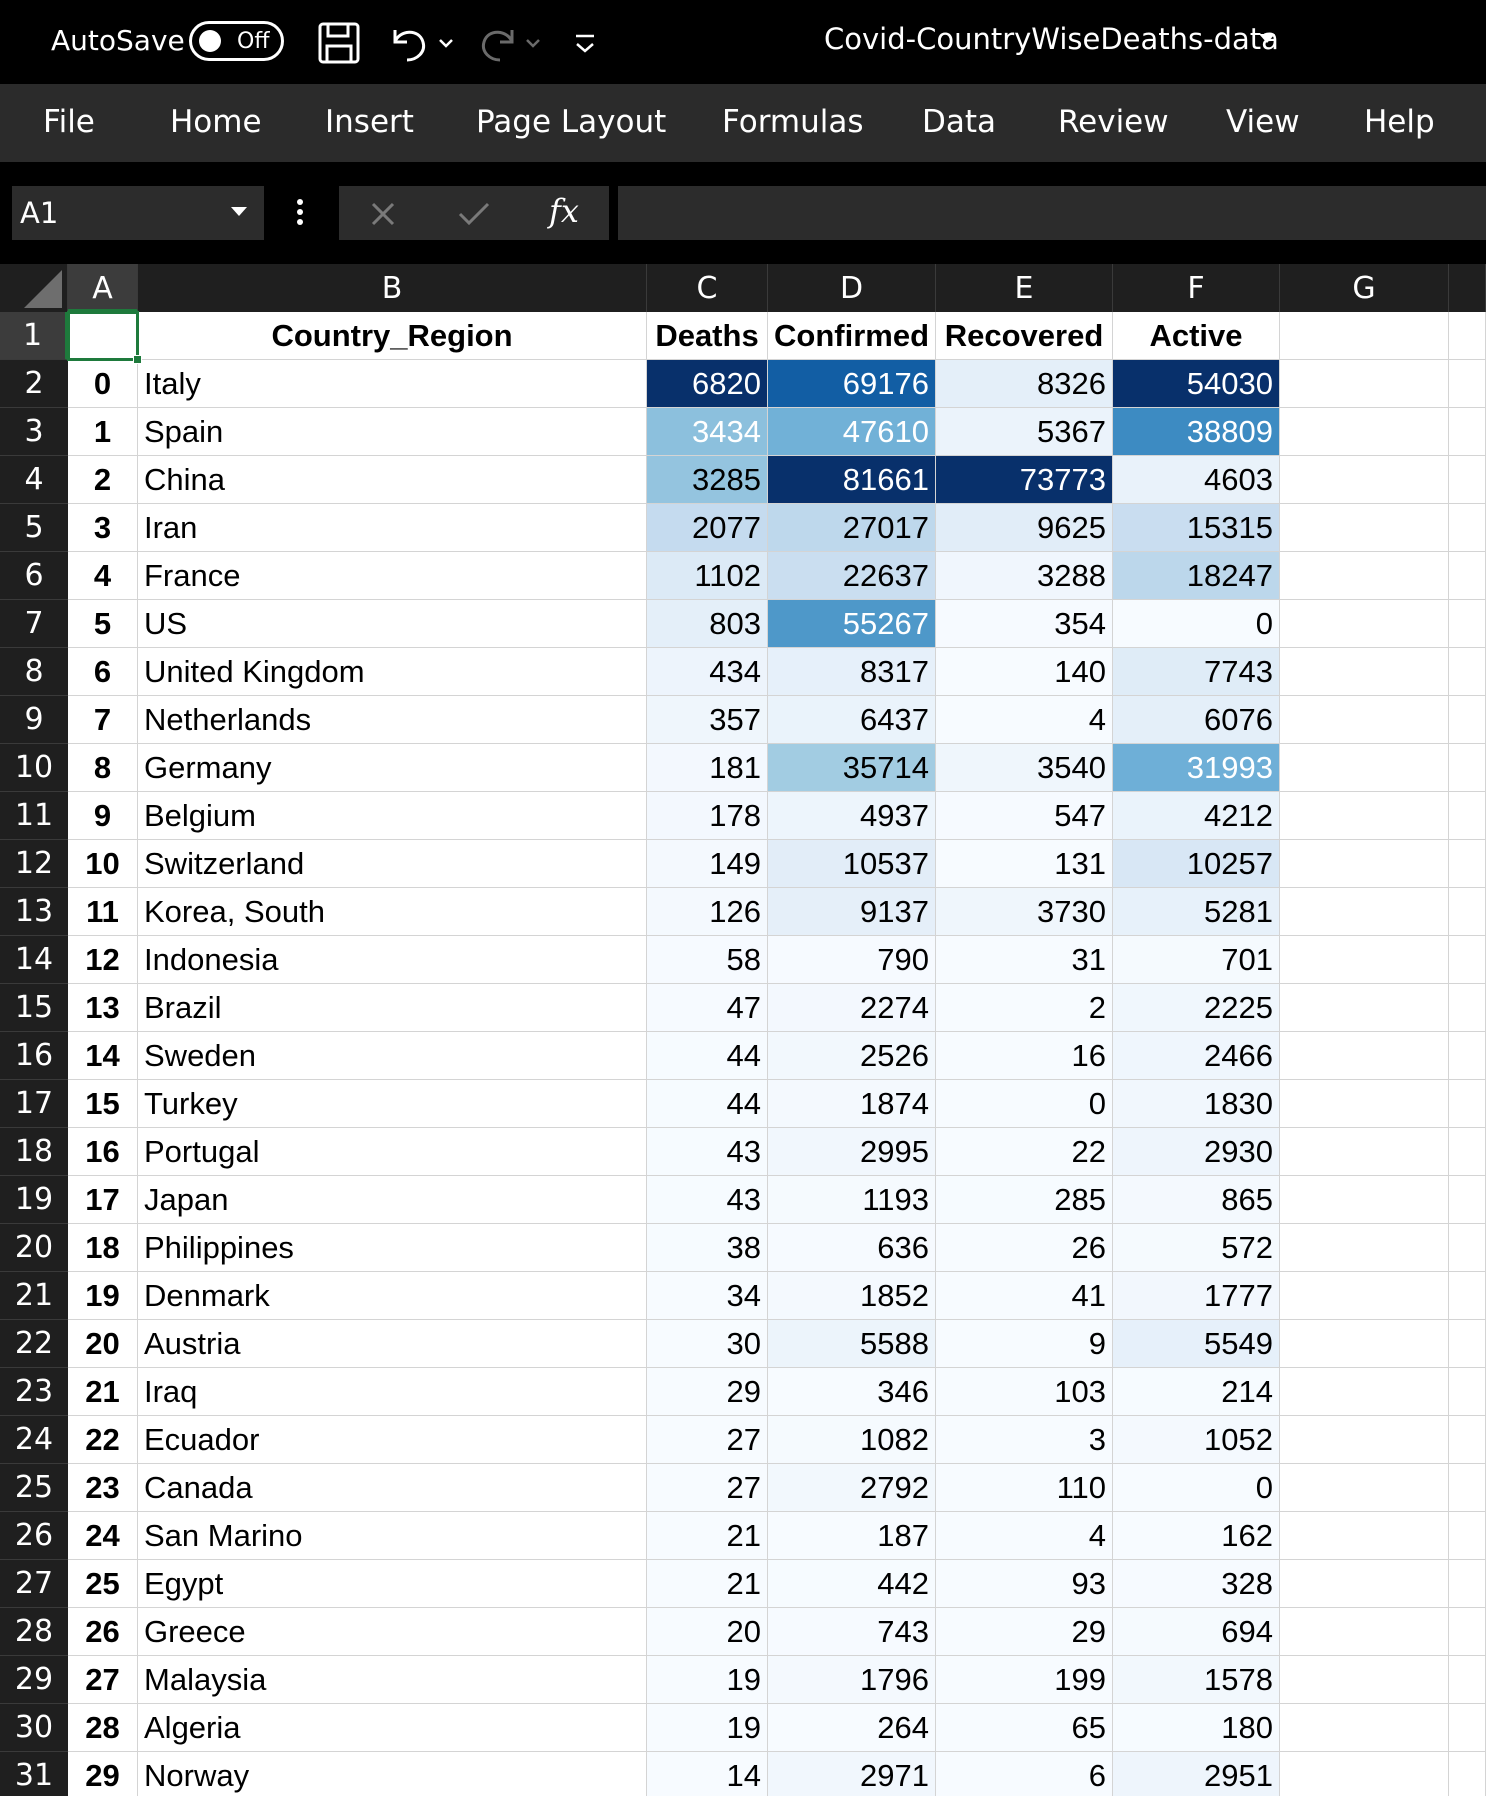  I want to click on recovered-cell: 3288, so click(1024, 576).